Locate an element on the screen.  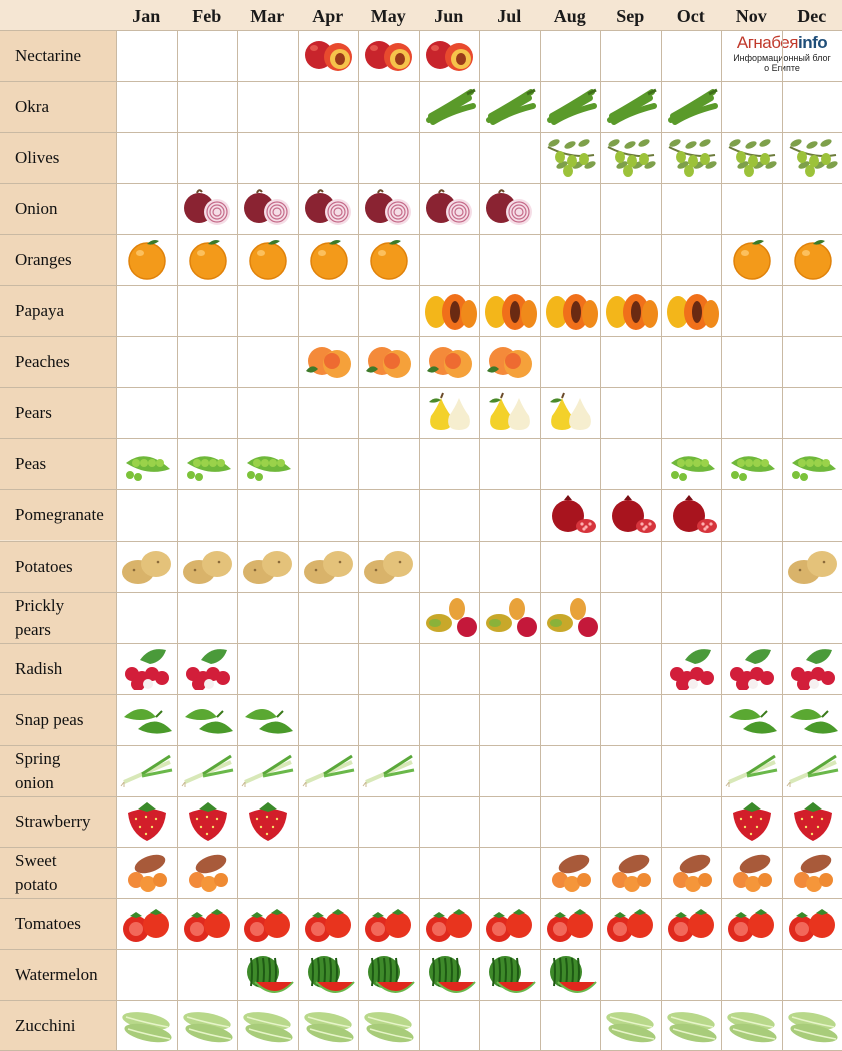
month-label: Dec is located at coordinates (812, 16).